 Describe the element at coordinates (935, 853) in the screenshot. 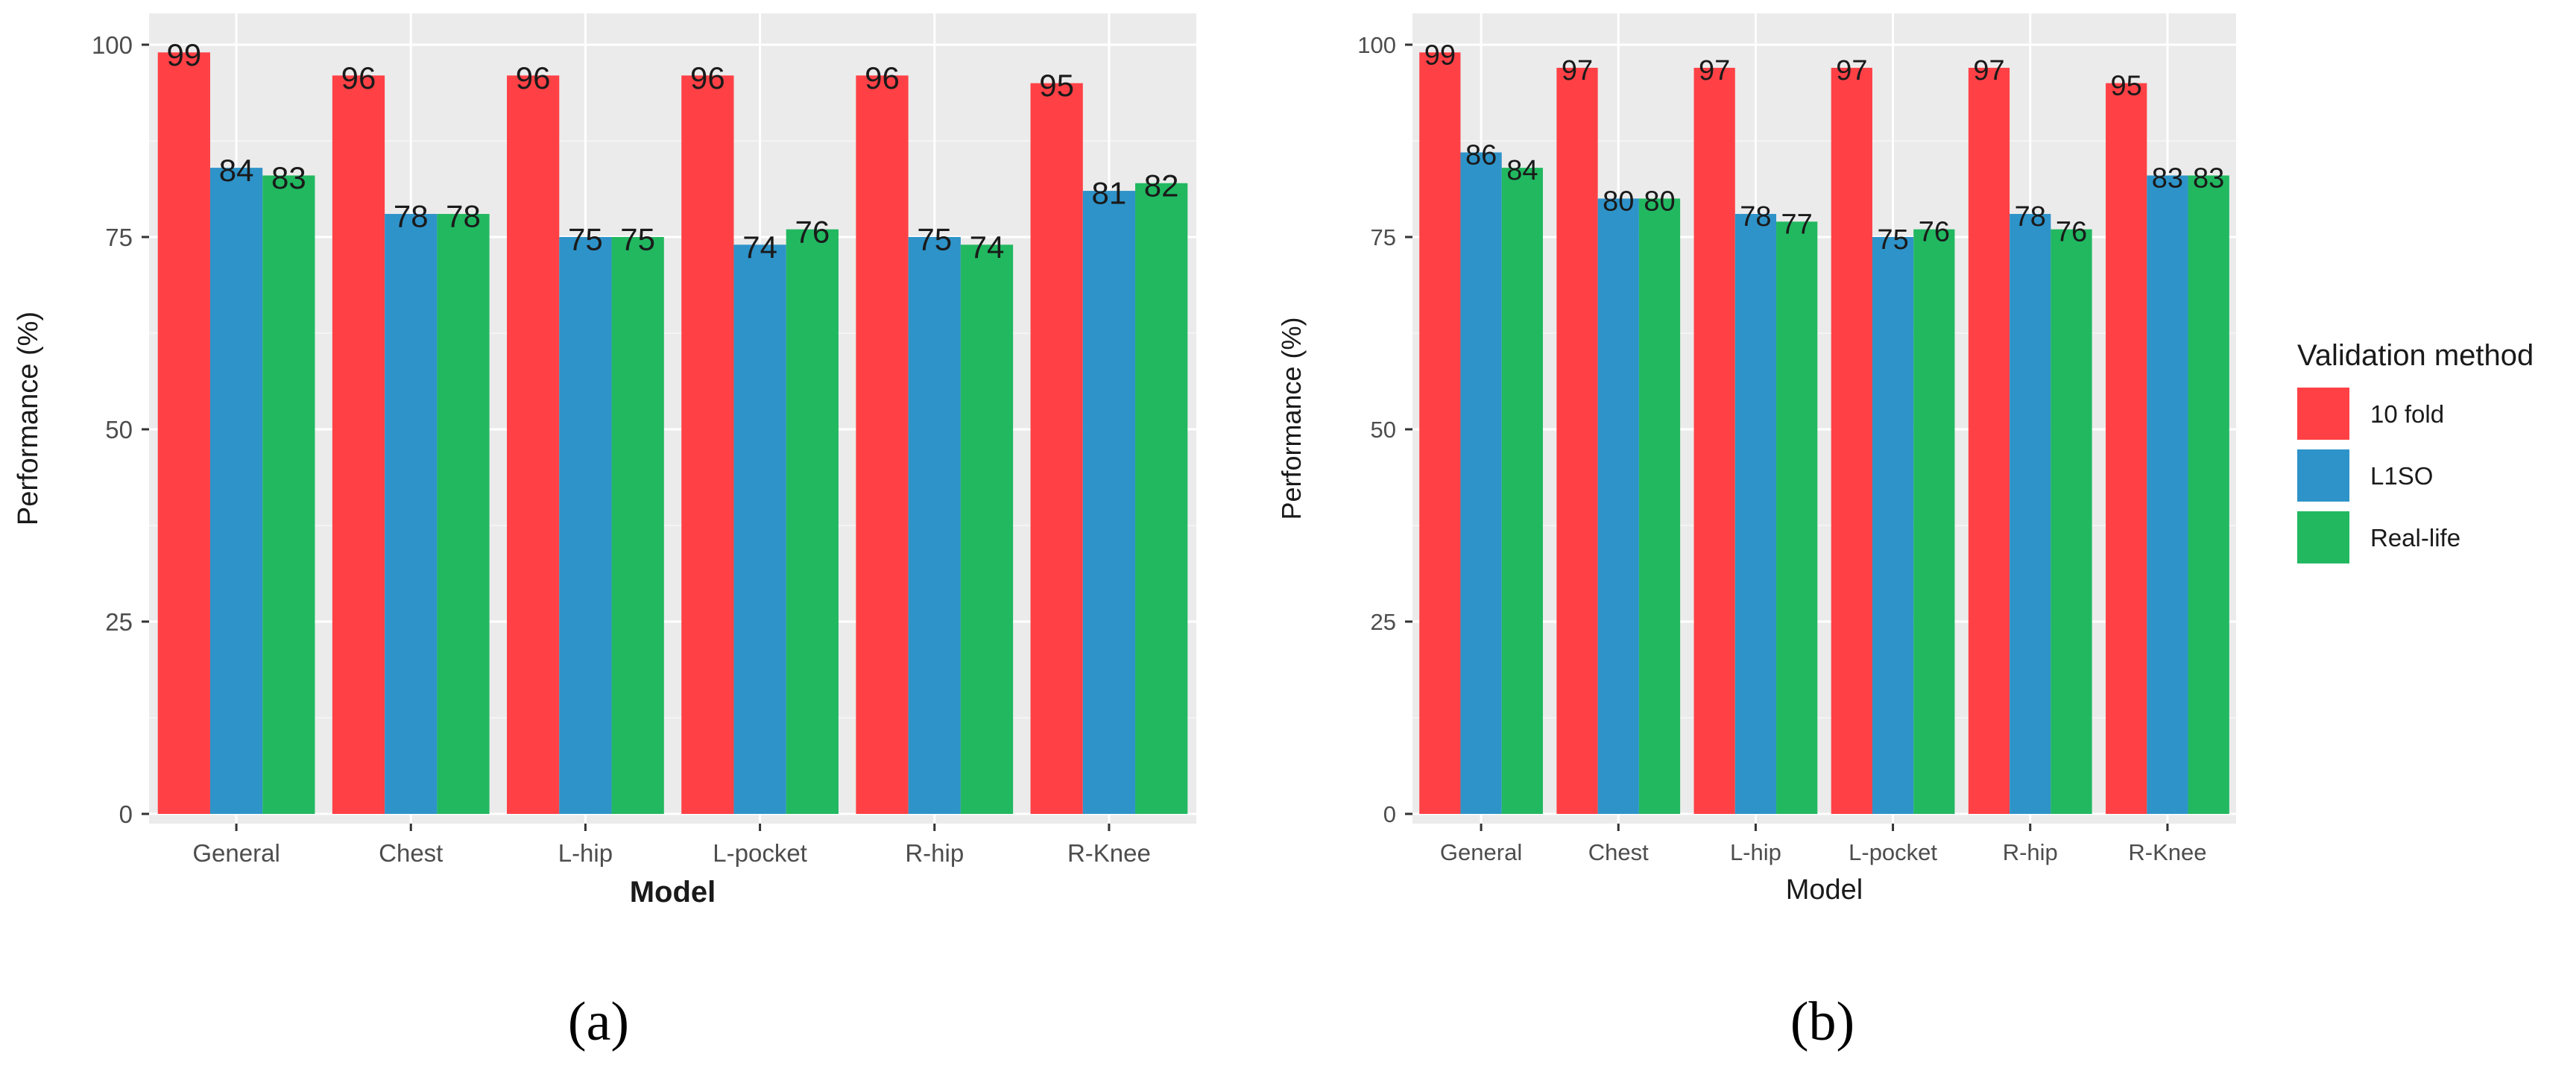

I see `x-tick-label: R-hip` at that location.